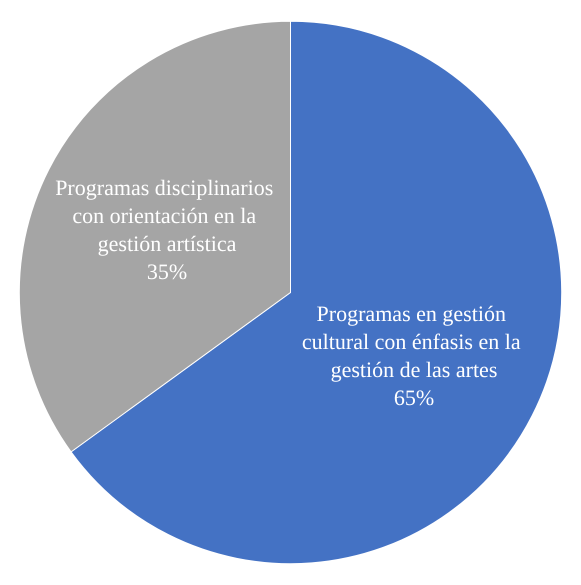 The height and width of the screenshot is (585, 581). What do you see at coordinates (414, 341) in the screenshot?
I see `slice-label: Programas en gestión cultural con énfasis en la gestión de las artes` at bounding box center [414, 341].